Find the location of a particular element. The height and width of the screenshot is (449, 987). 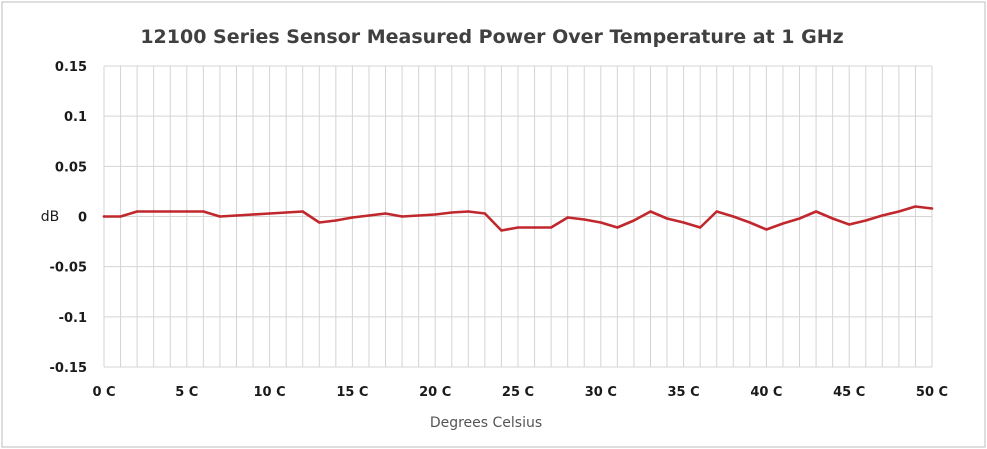

x-tick-label: 15 C is located at coordinates (352, 392).